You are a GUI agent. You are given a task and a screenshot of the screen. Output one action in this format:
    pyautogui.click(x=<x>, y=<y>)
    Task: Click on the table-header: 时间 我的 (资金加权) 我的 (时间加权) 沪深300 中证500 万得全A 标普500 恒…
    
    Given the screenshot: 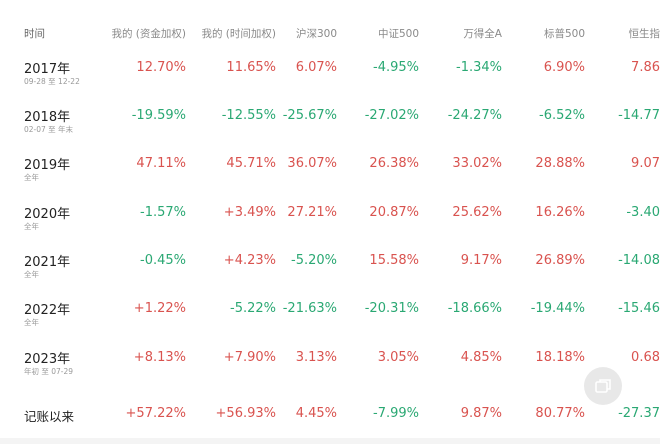 What is the action you would take?
    pyautogui.click(x=330, y=32)
    